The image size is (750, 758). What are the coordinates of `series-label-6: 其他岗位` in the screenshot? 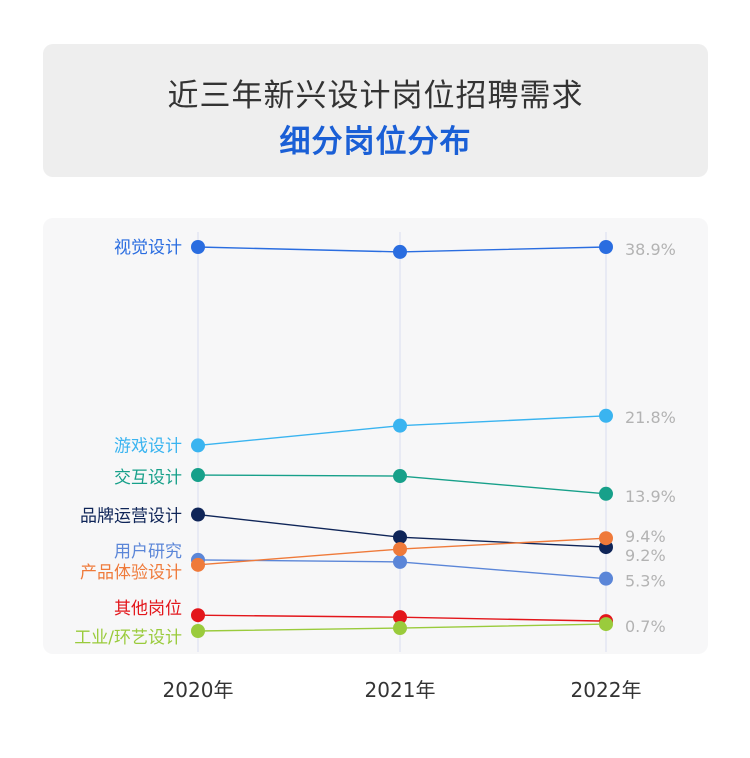 It's located at (148, 609).